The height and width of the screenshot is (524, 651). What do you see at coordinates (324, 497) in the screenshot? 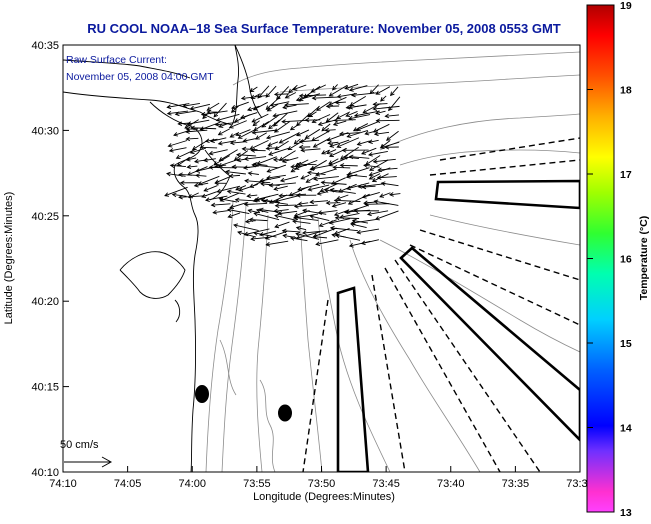
I see `x-axis-label: Longitude (Degrees:Minutes)` at bounding box center [324, 497].